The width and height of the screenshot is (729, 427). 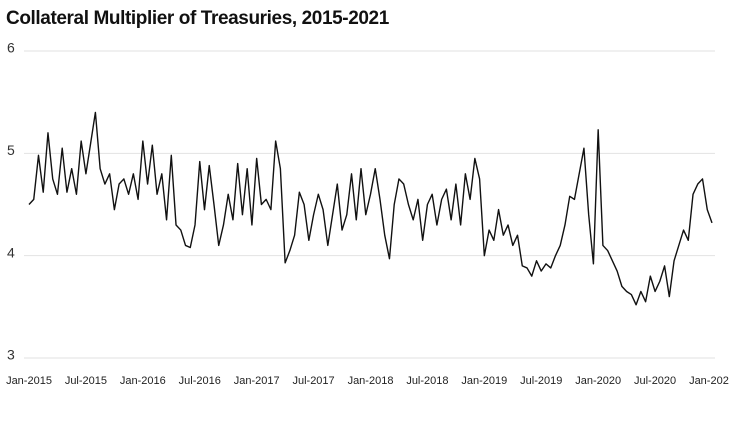 I want to click on x-tick-label: Jul-2016, so click(x=200, y=381).